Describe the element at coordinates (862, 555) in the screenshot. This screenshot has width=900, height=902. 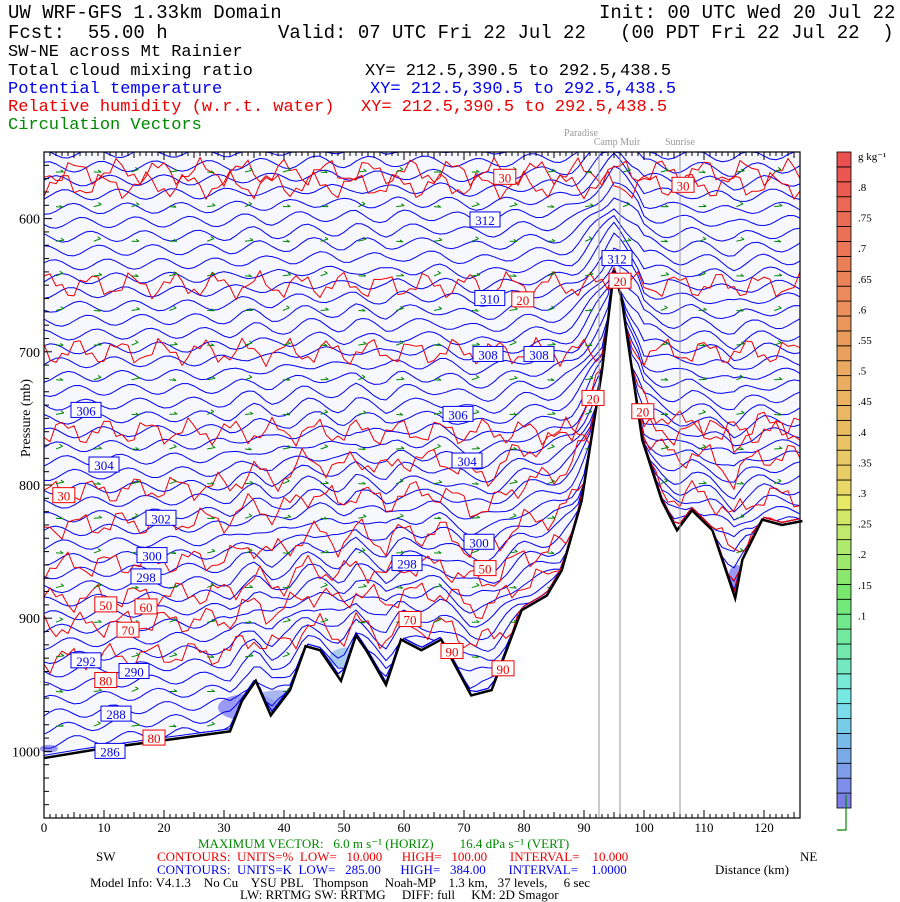
I see `colorbar-label: .2` at that location.